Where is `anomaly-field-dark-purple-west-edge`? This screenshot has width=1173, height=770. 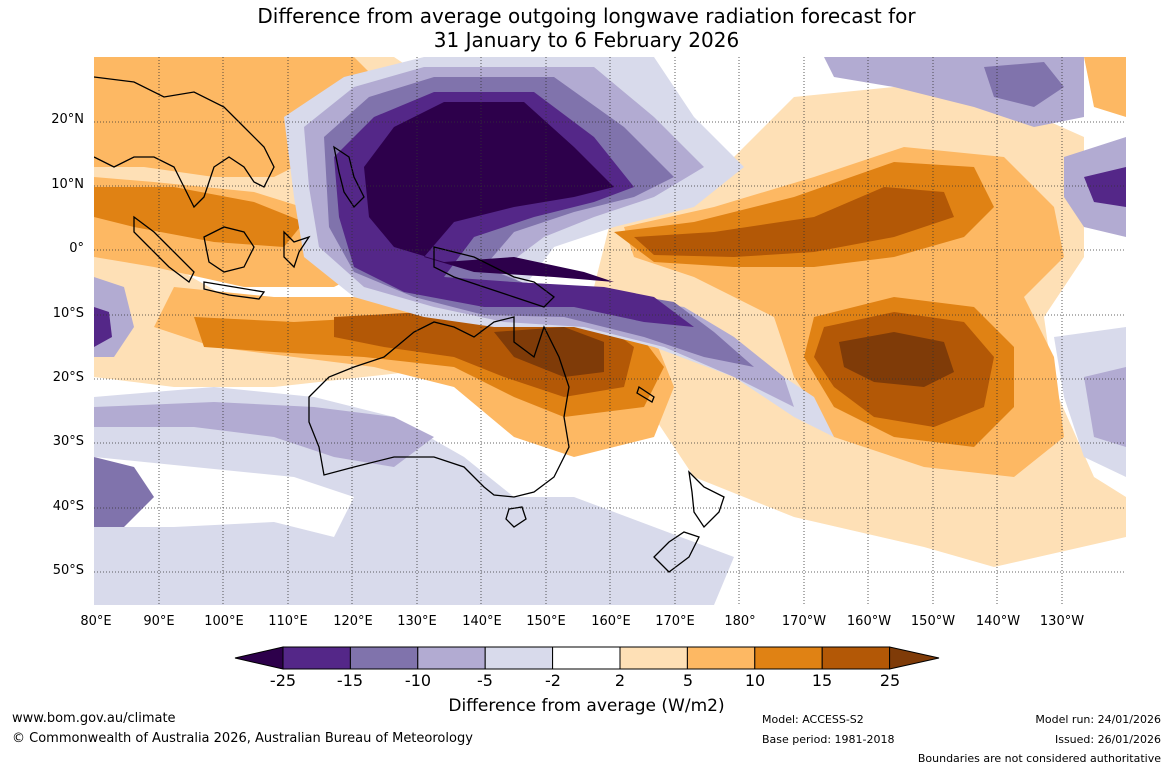 anomaly-field-dark-purple-west-edge is located at coordinates (103, 327).